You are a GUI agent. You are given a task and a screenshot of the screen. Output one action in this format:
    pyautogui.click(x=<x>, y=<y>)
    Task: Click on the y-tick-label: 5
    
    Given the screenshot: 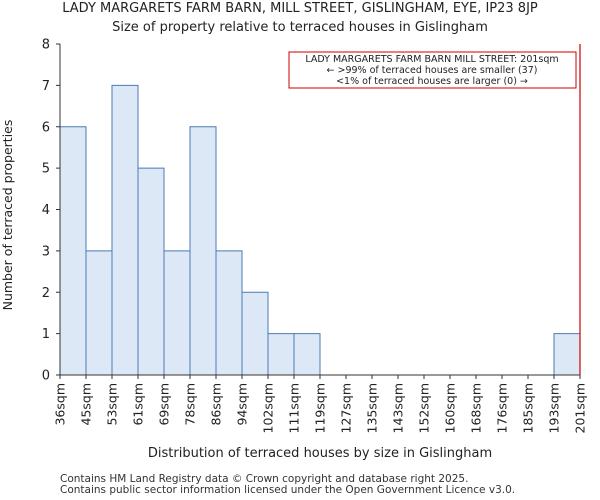 What is the action you would take?
    pyautogui.click(x=46, y=169)
    